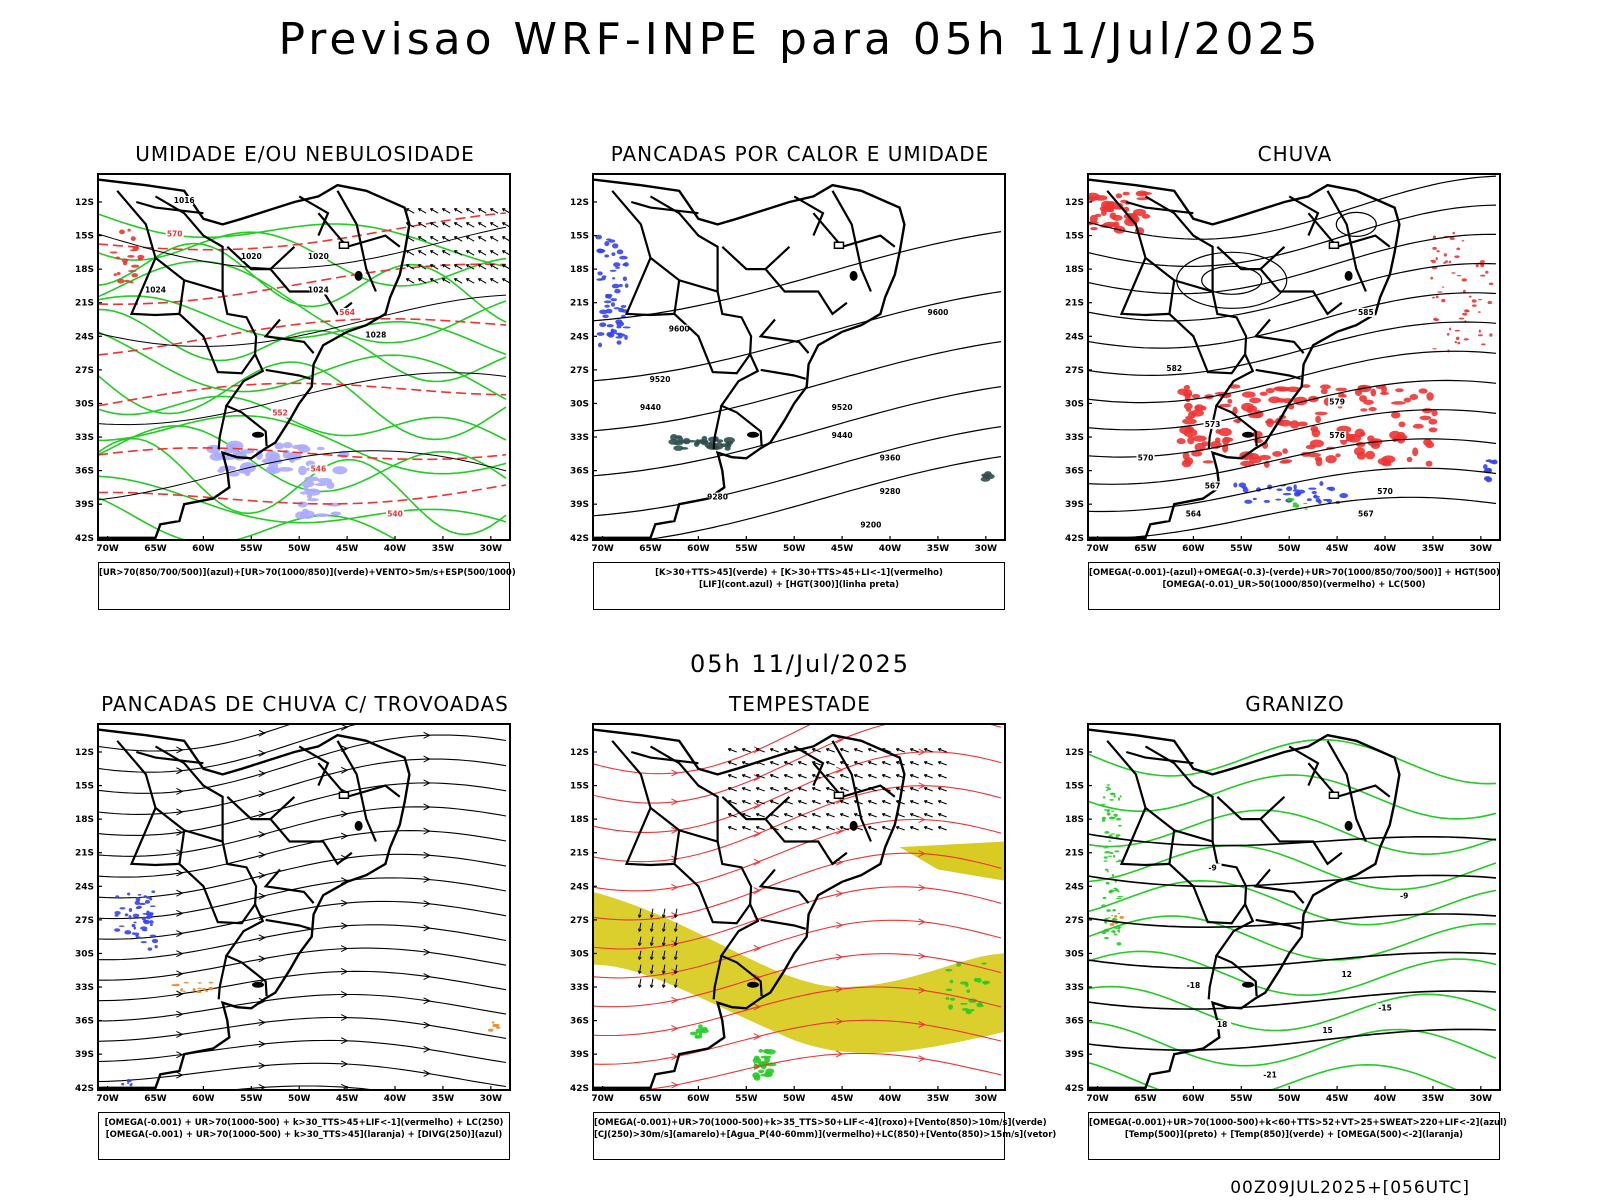 This screenshot has height=1200, width=1600. What do you see at coordinates (1292, 909) in the screenshot?
I see `map-content: -9 -9 -18 -15 -21 12 15 18` at bounding box center [1292, 909].